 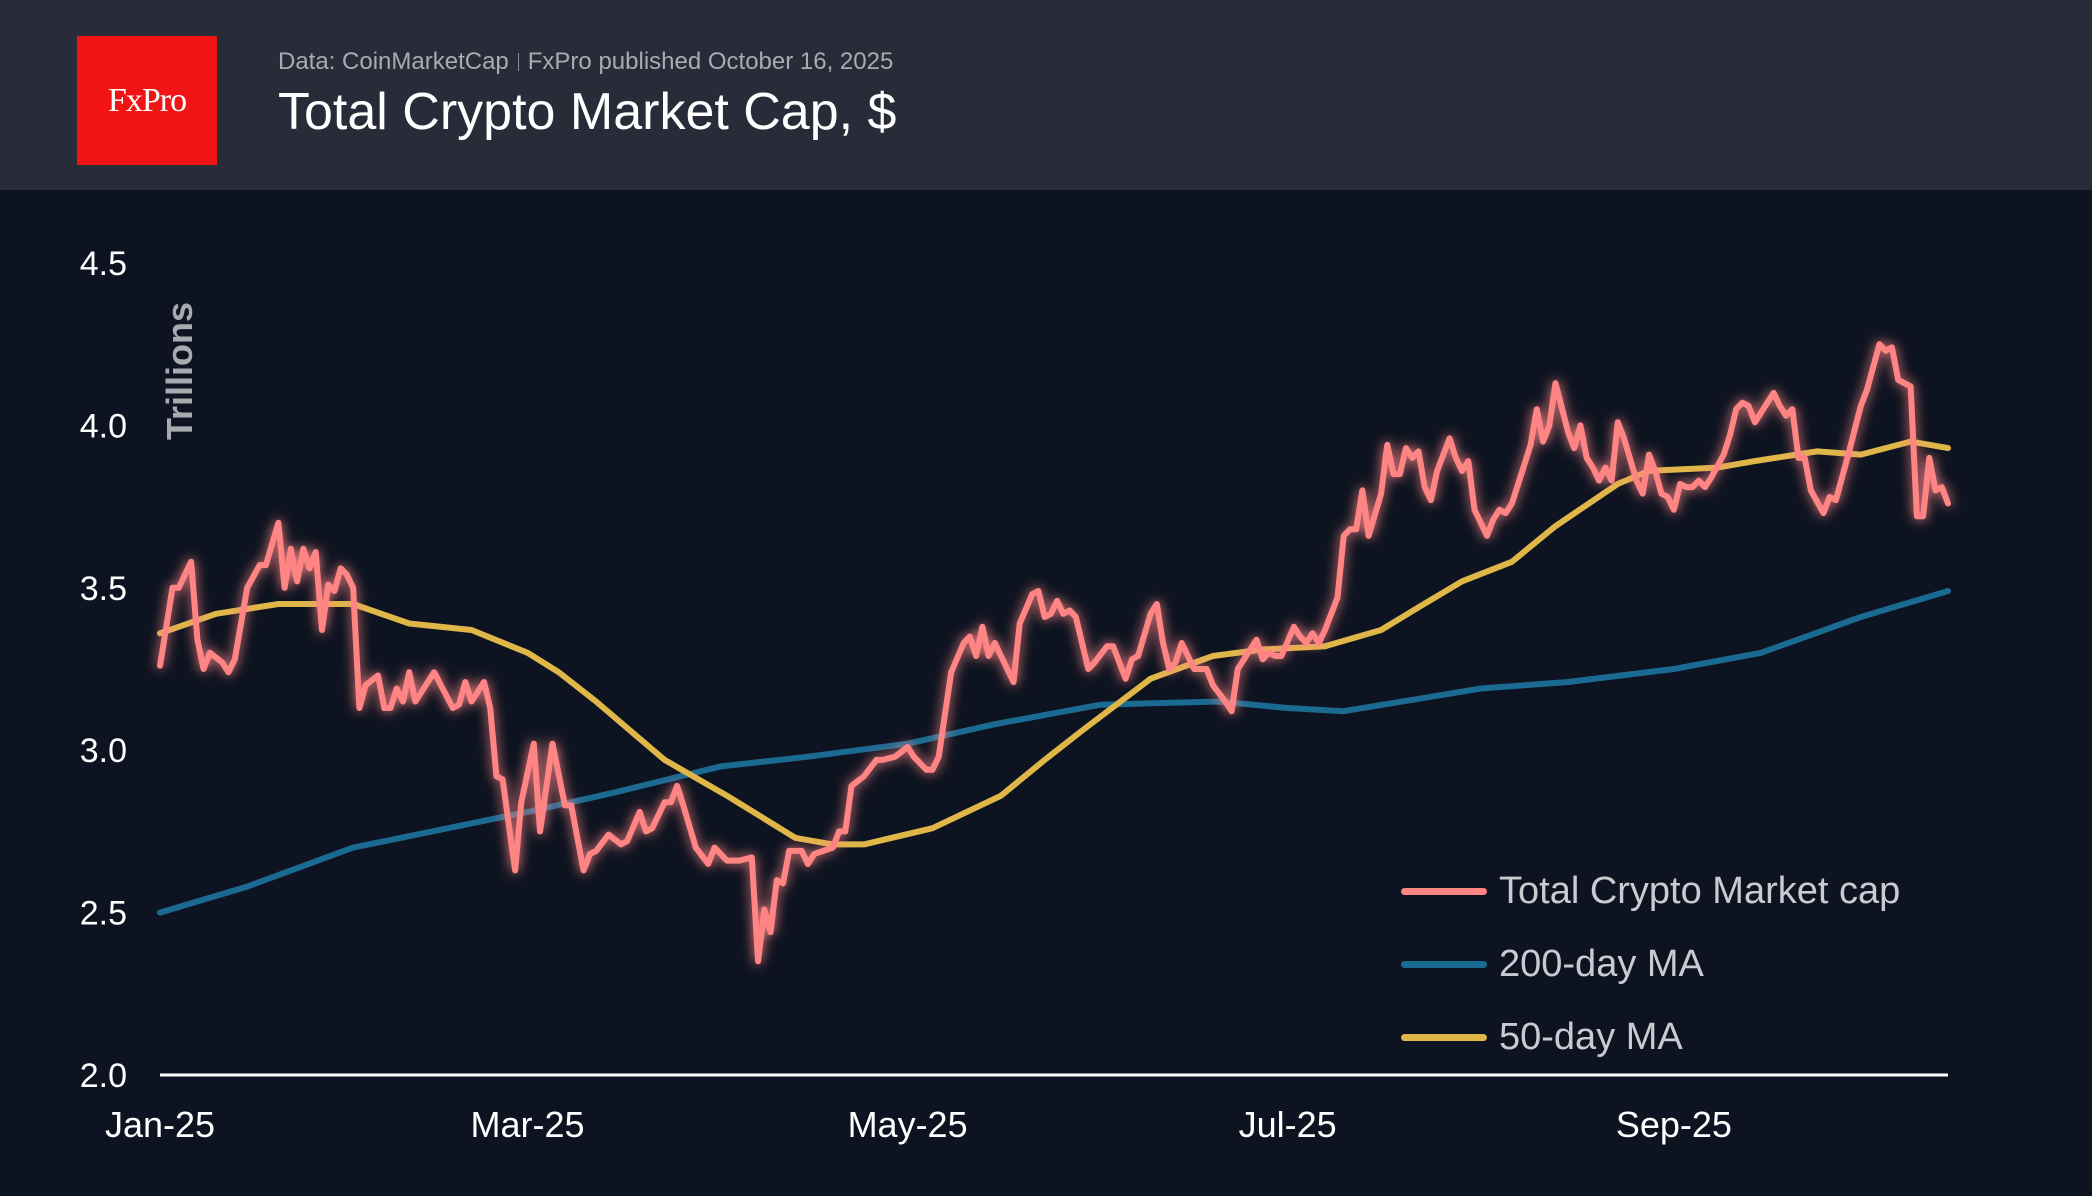 I want to click on legend-item-market-cap: Total Crypto Market cap, so click(x=1650, y=891).